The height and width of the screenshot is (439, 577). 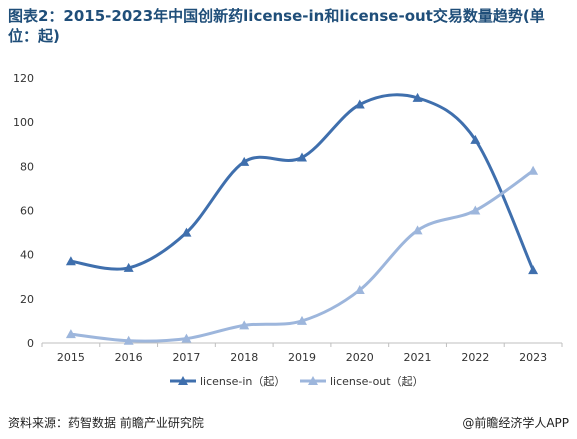 I want to click on source-note: 资料来源：药智数据 前瞻产业研究院, so click(x=106, y=422).